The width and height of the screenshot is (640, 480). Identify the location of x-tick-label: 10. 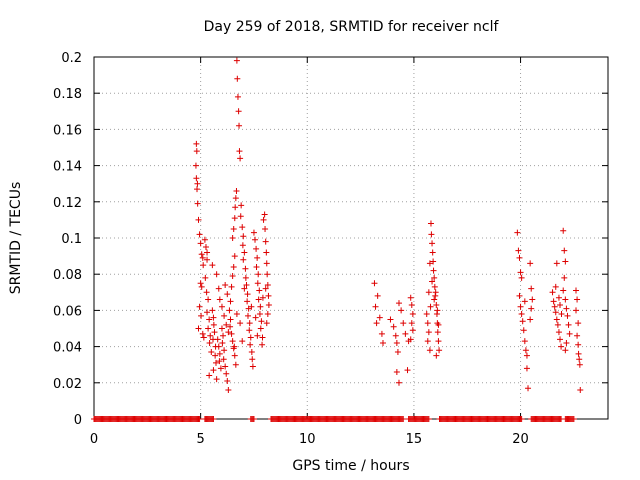
(307, 439).